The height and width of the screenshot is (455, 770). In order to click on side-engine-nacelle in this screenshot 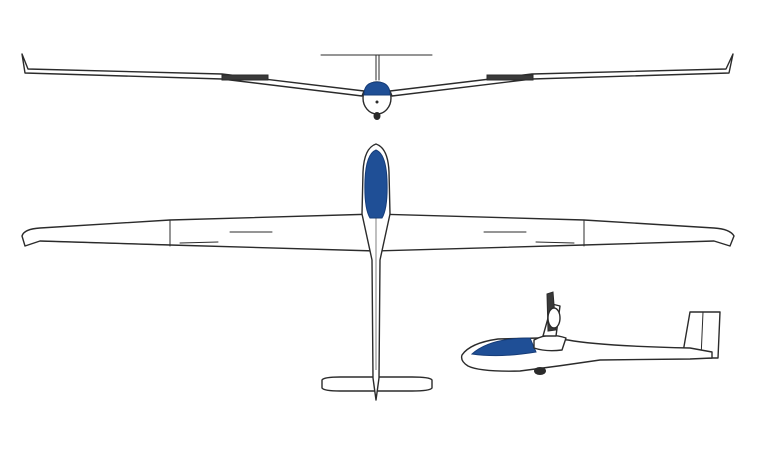, I will do `click(554, 318)`.